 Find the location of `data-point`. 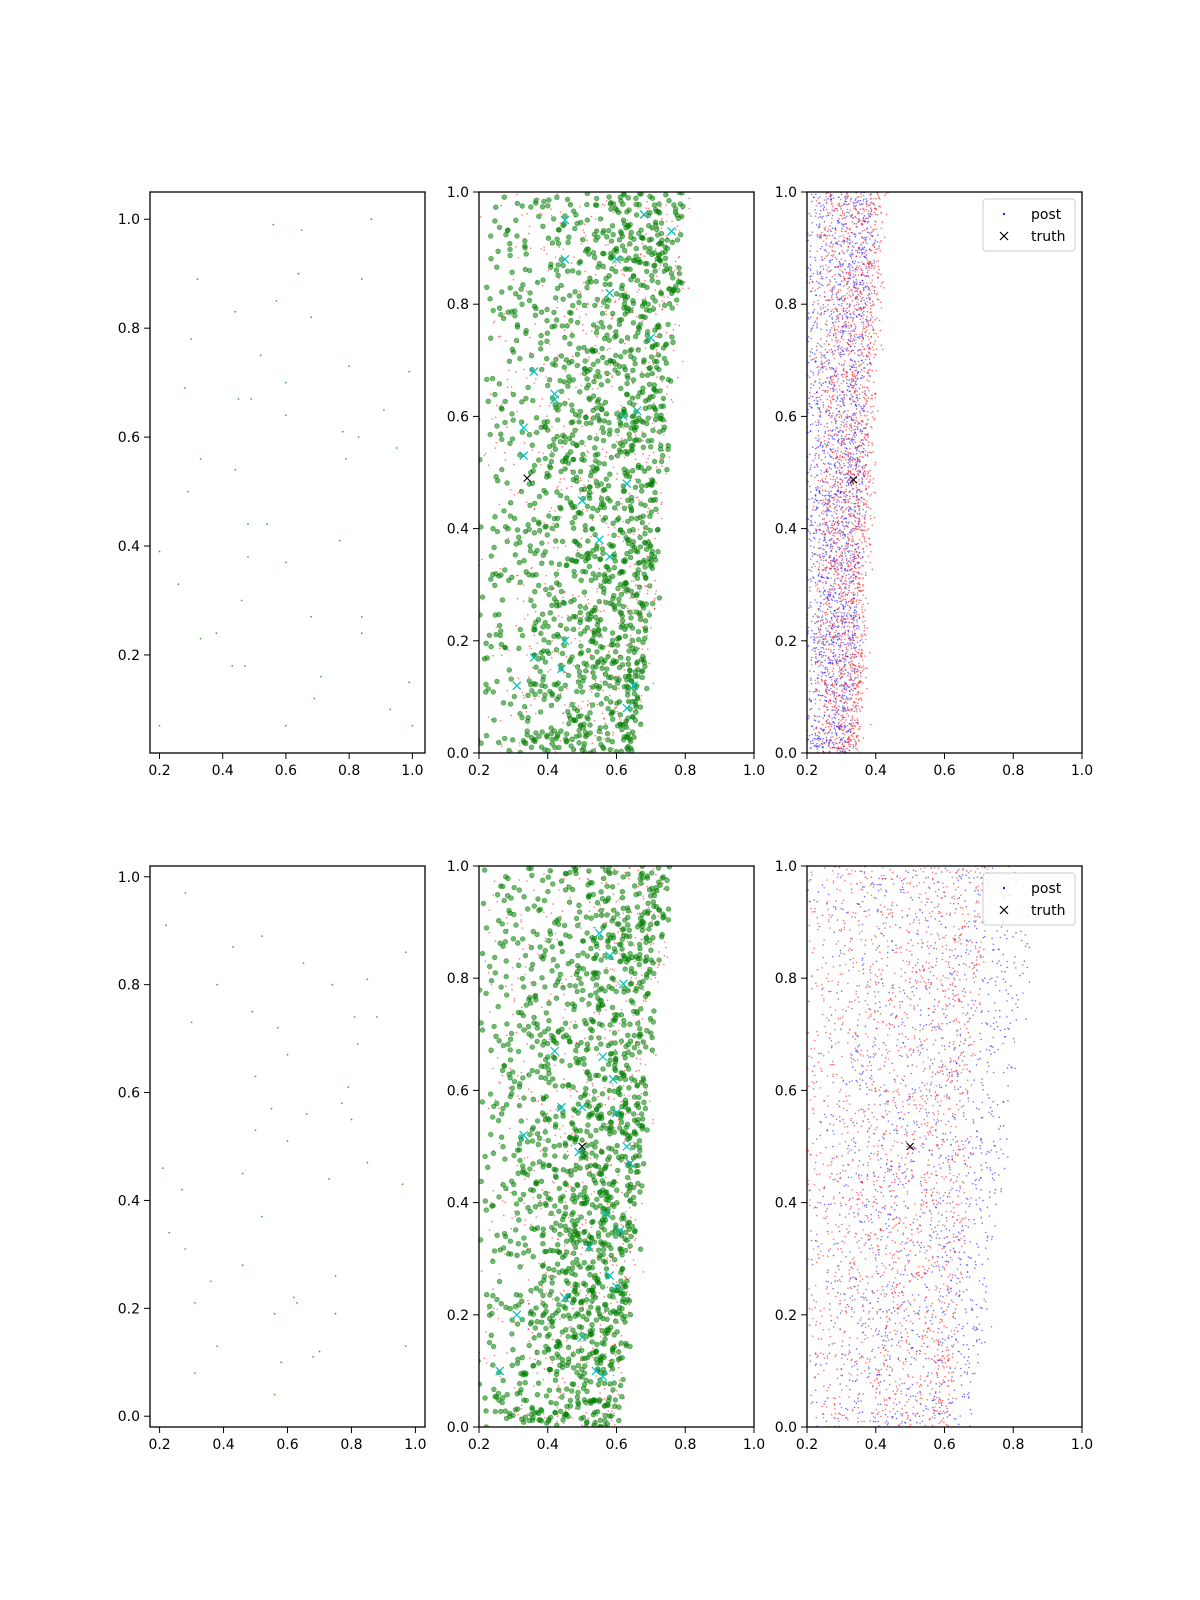

data-point is located at coordinates (232, 666).